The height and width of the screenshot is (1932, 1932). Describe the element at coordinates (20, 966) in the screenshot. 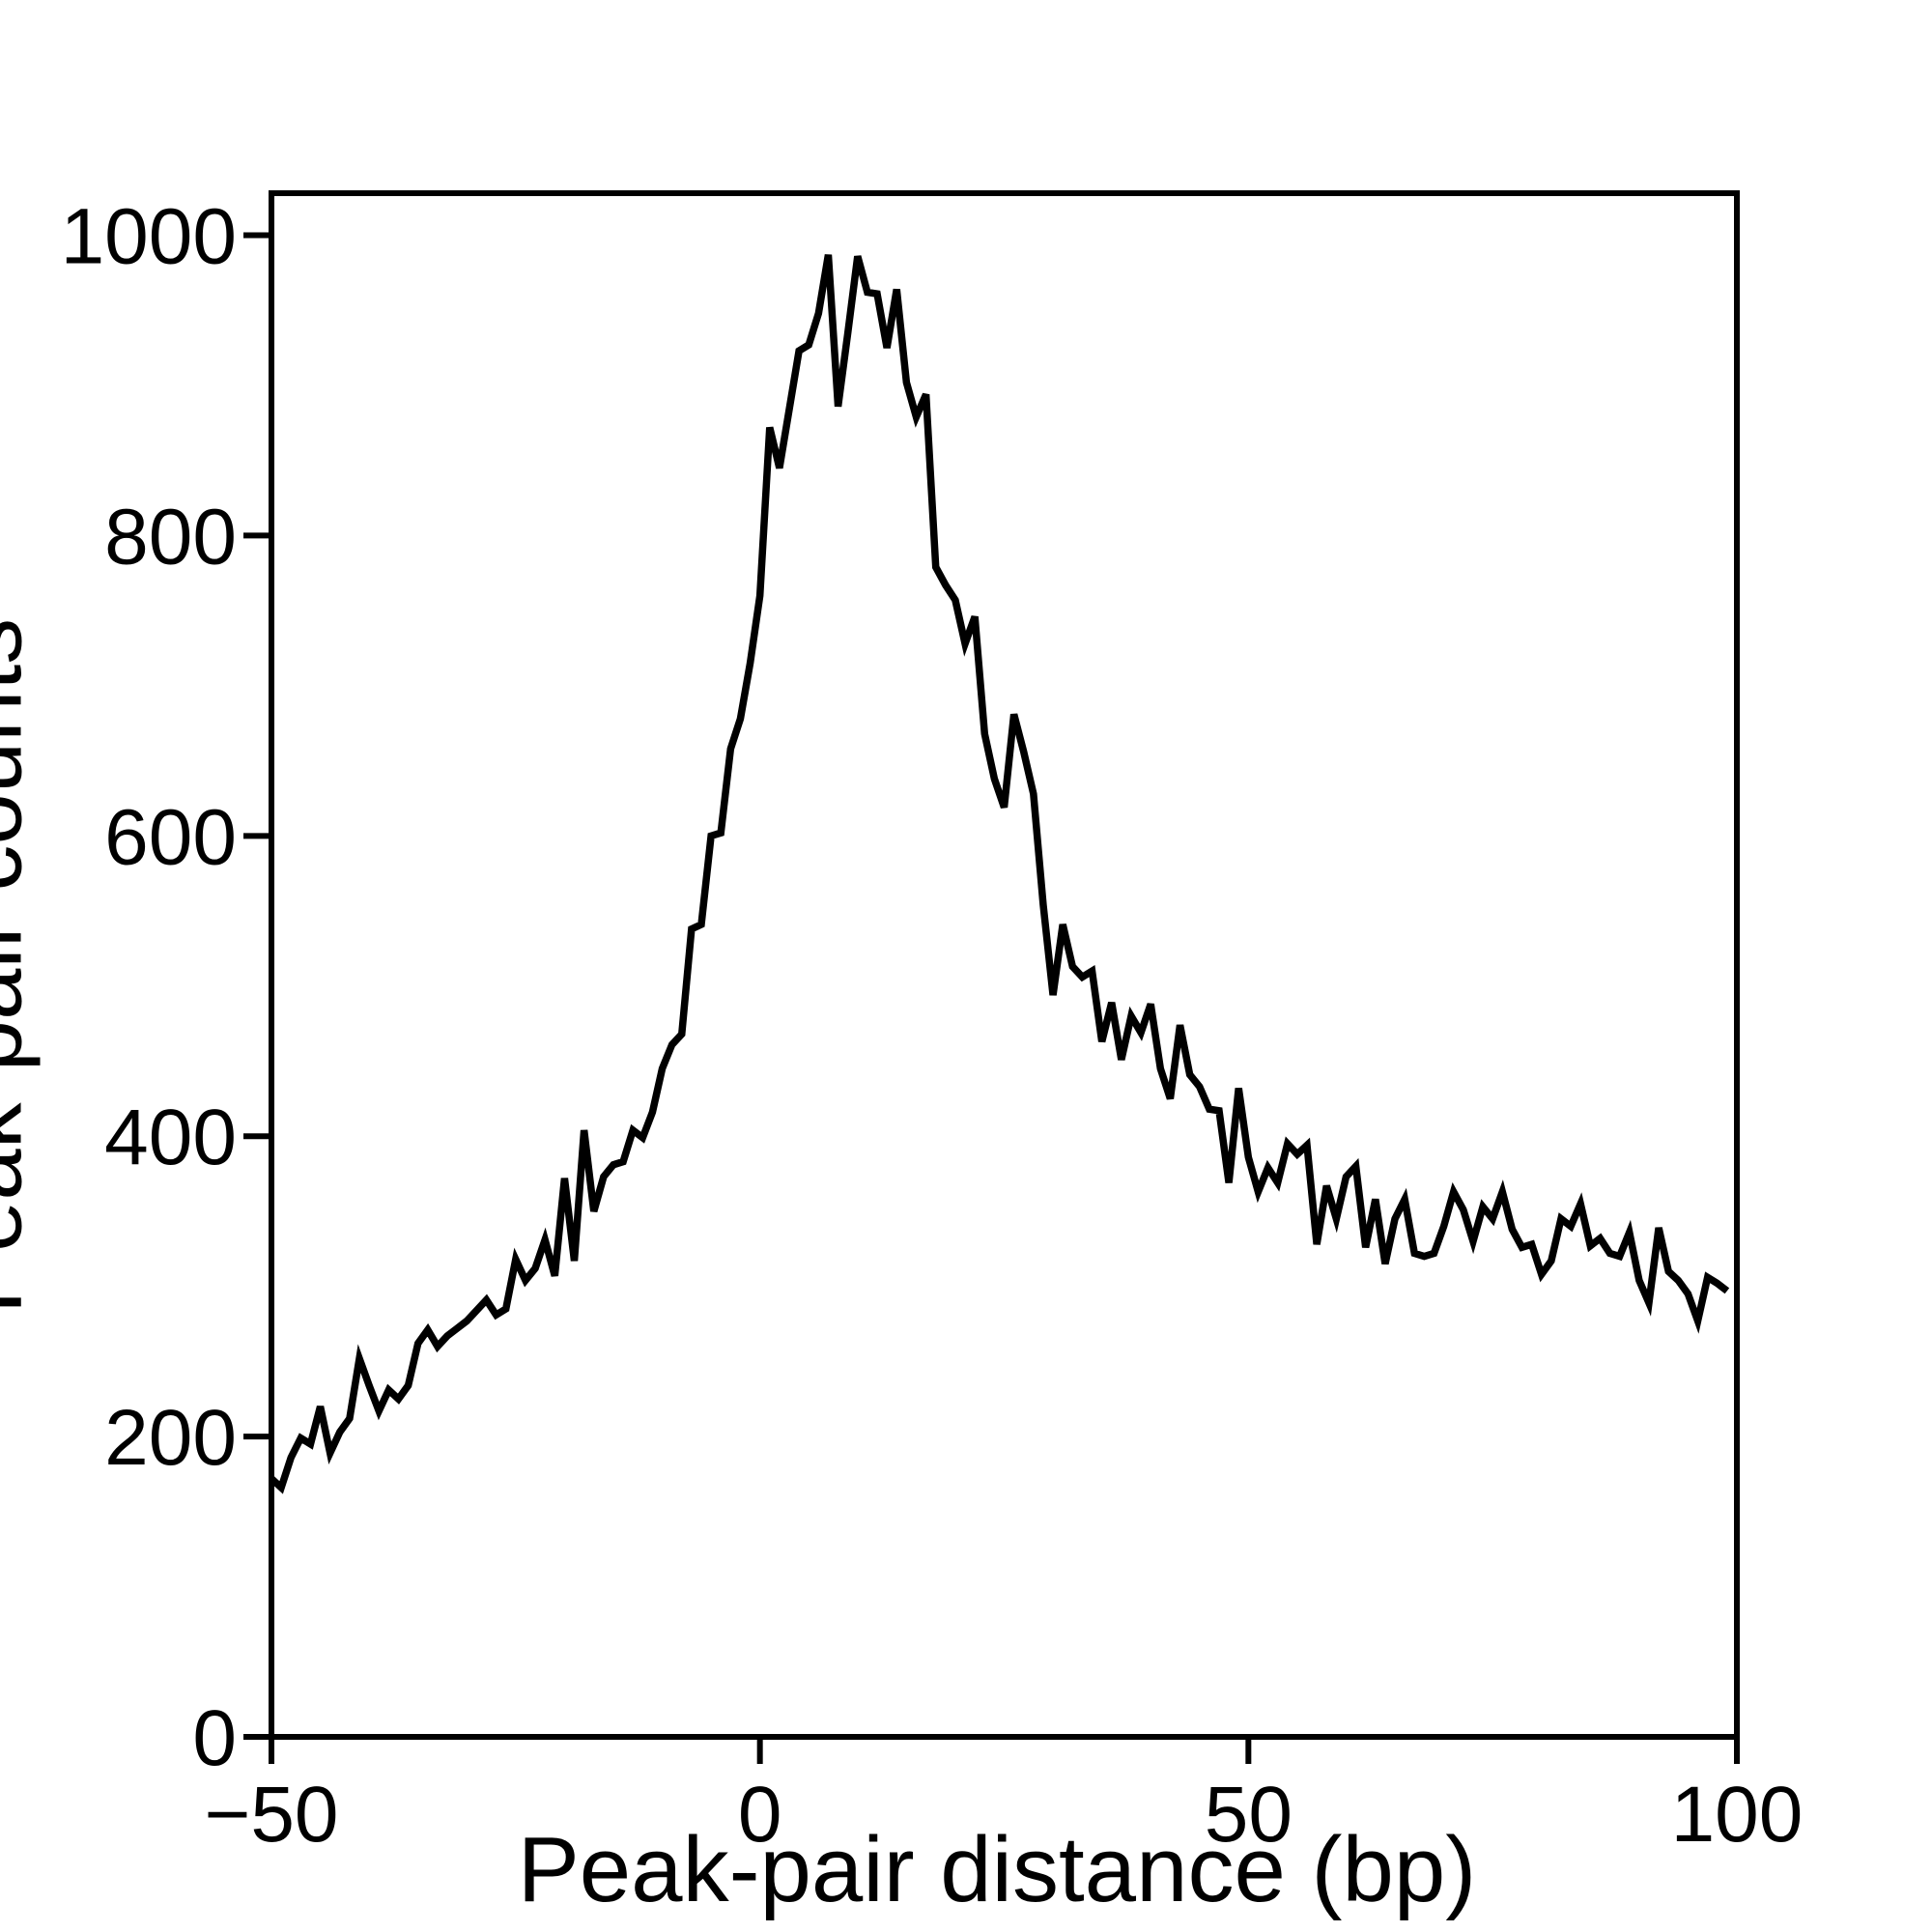

I see `y-axis-label: Peak-pair counts` at that location.